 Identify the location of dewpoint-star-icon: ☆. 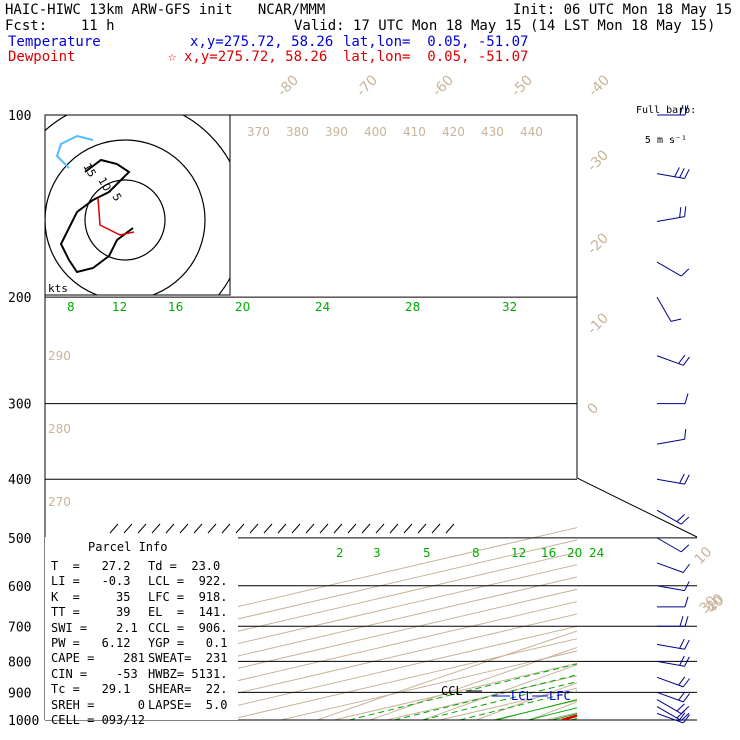
(172, 57).